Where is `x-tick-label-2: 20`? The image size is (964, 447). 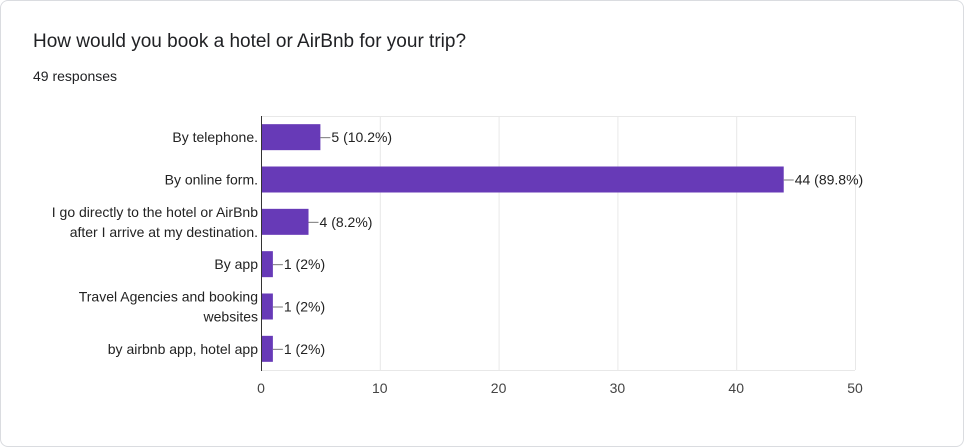
x-tick-label-2: 20 is located at coordinates (499, 388).